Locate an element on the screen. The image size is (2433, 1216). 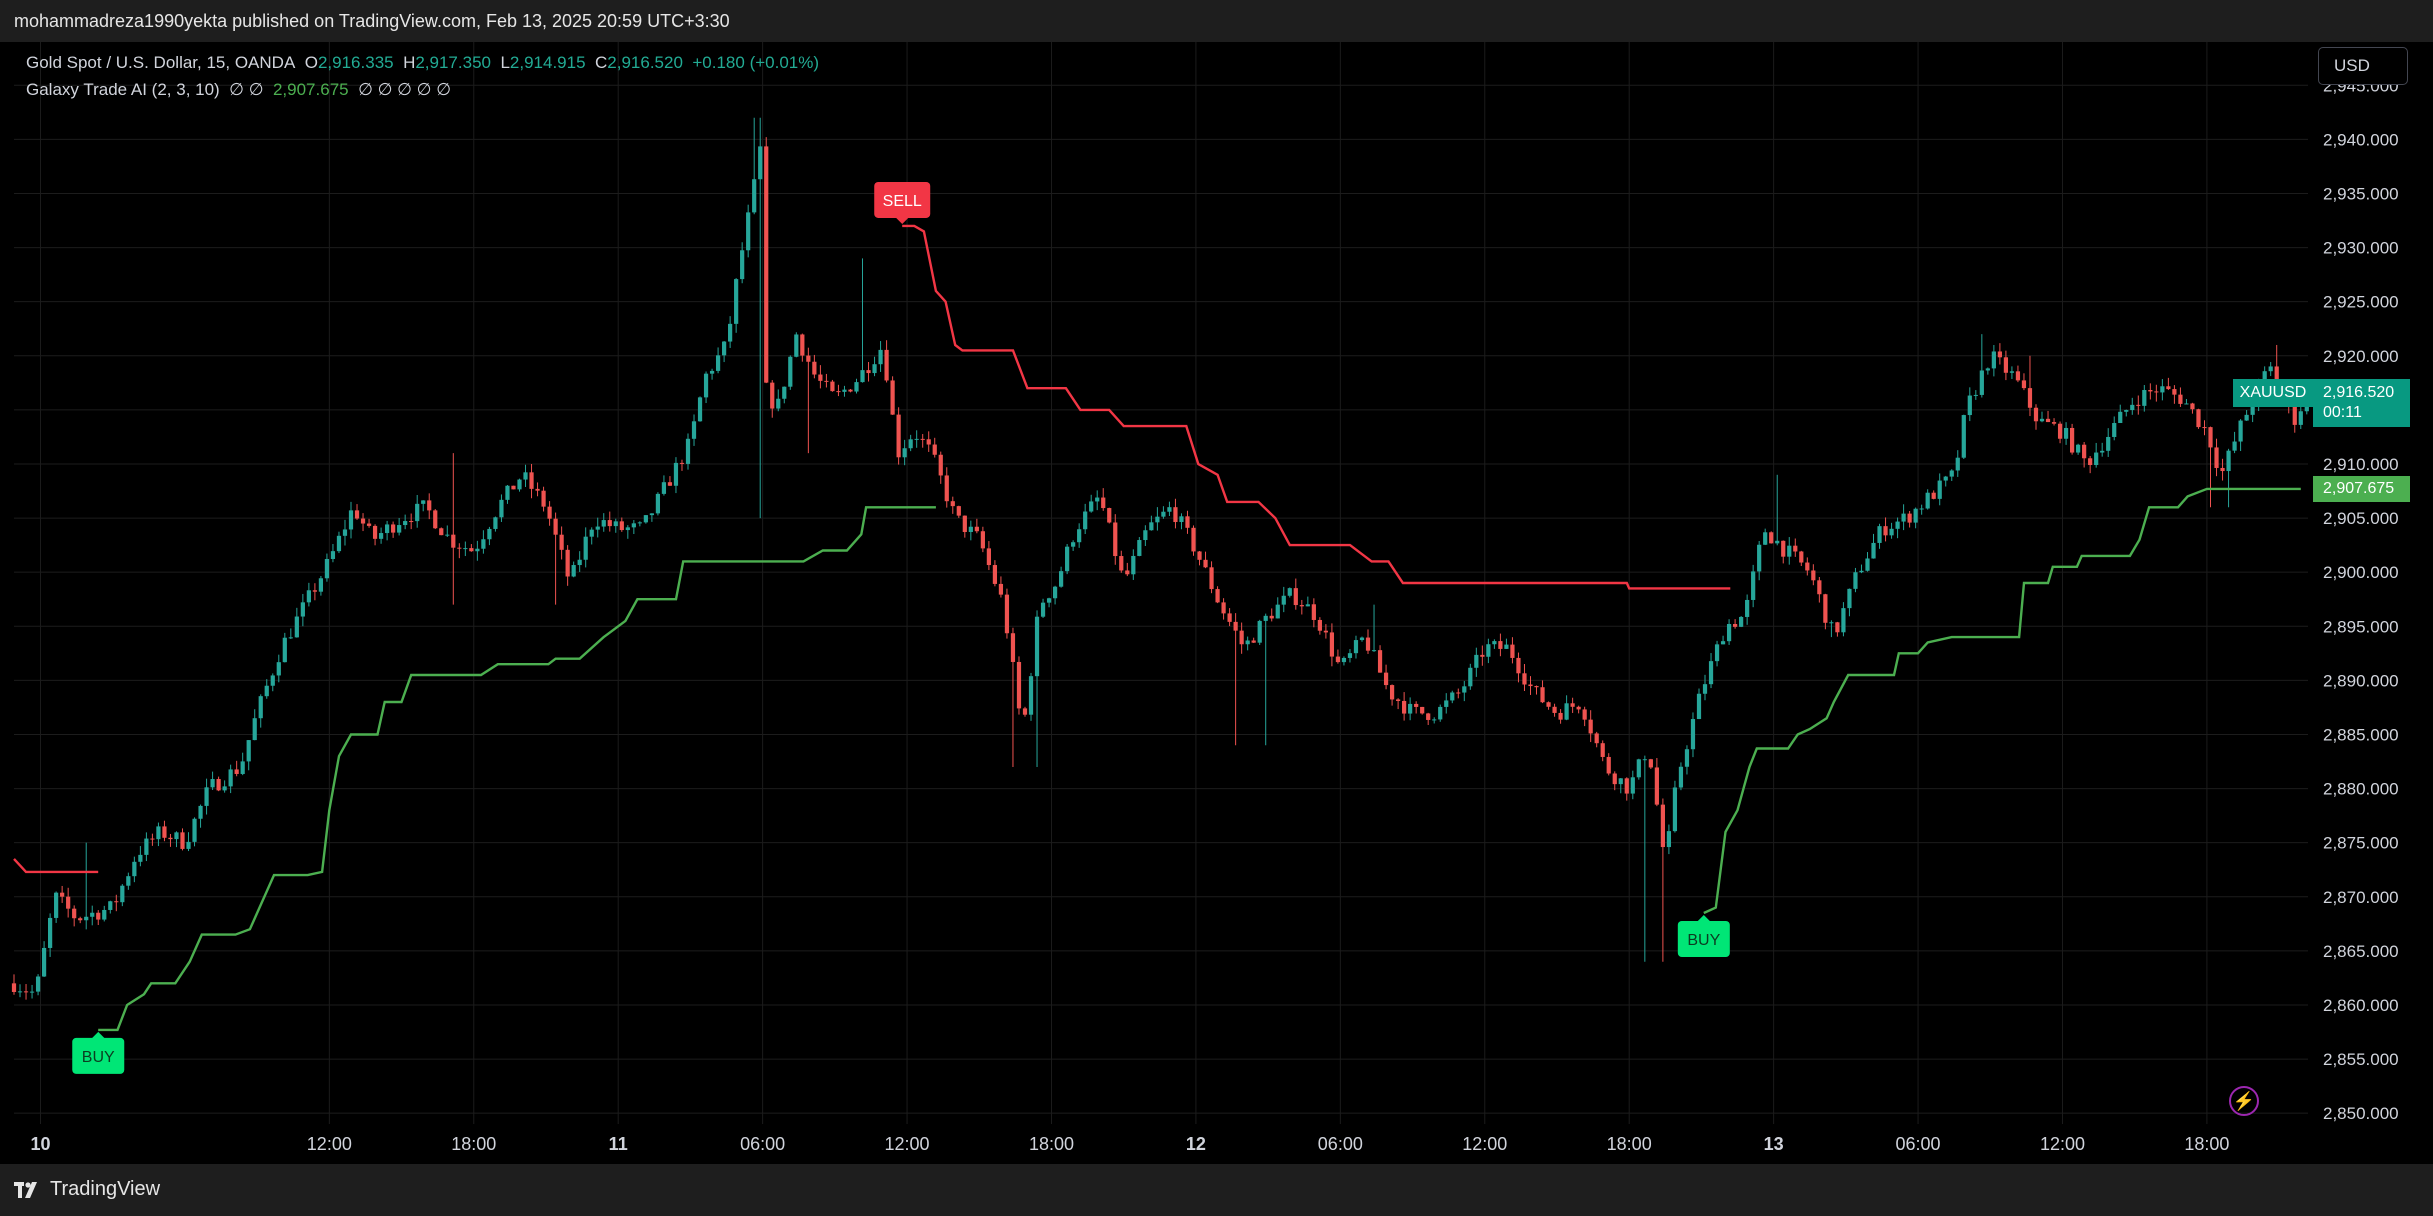
price-tick-label: 2,885.000 is located at coordinates (2361, 734).